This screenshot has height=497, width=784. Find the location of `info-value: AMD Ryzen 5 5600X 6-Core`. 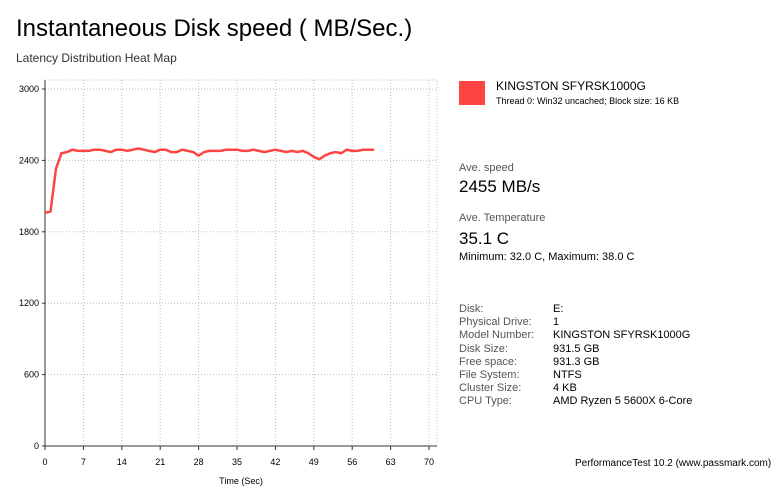

info-value: AMD Ryzen 5 5600X 6-Core is located at coordinates (623, 401).